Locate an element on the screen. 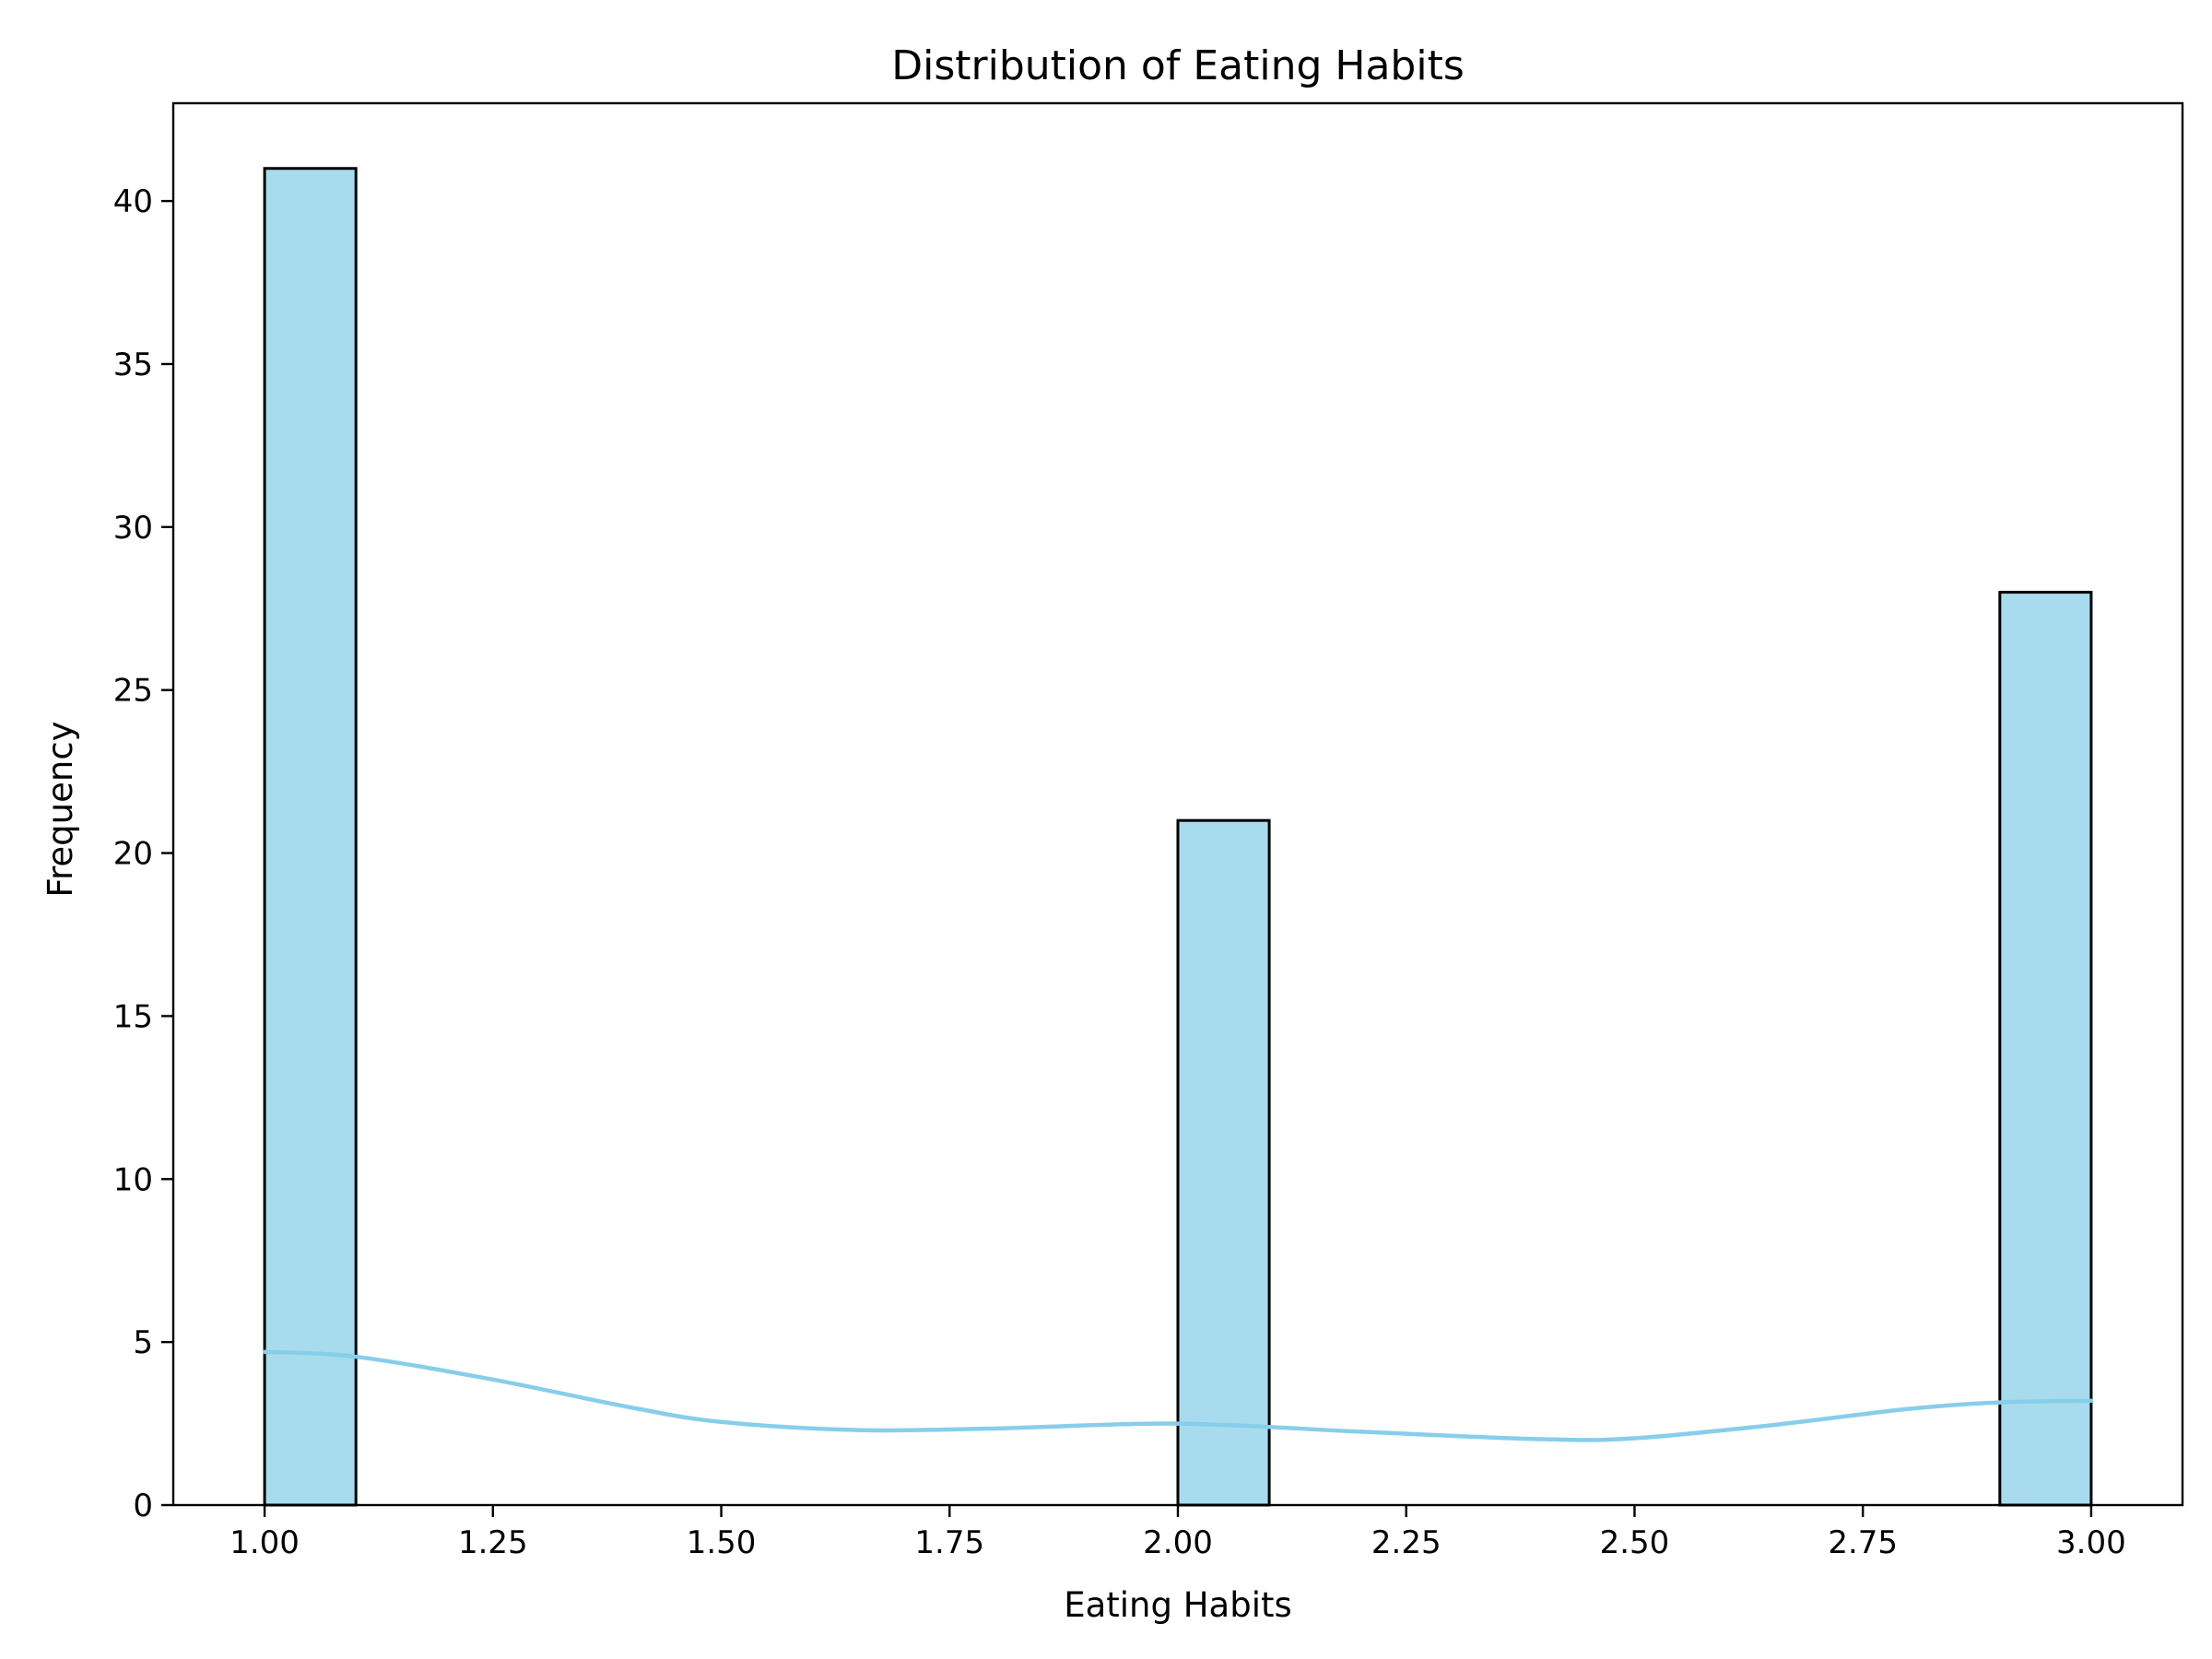 This screenshot has width=2212, height=1659. kde-line is located at coordinates (1178, 1395).